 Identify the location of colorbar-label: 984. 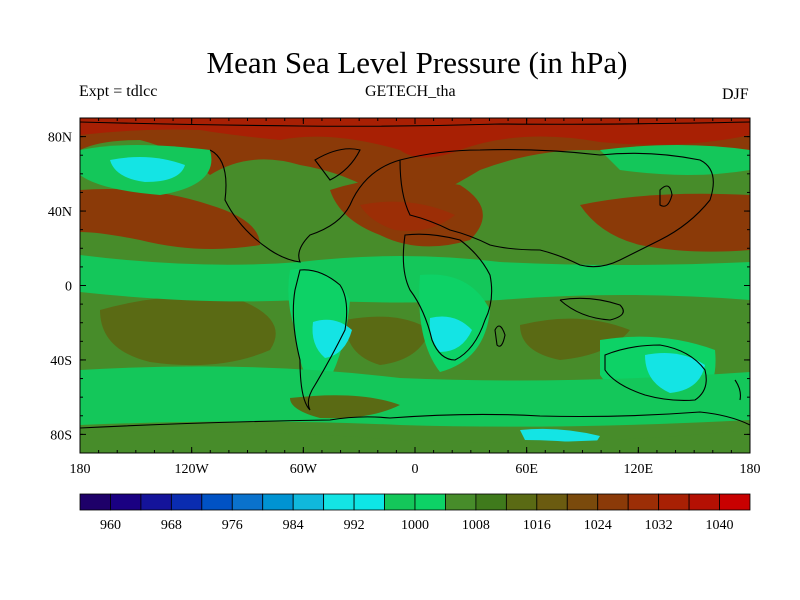
(293, 525).